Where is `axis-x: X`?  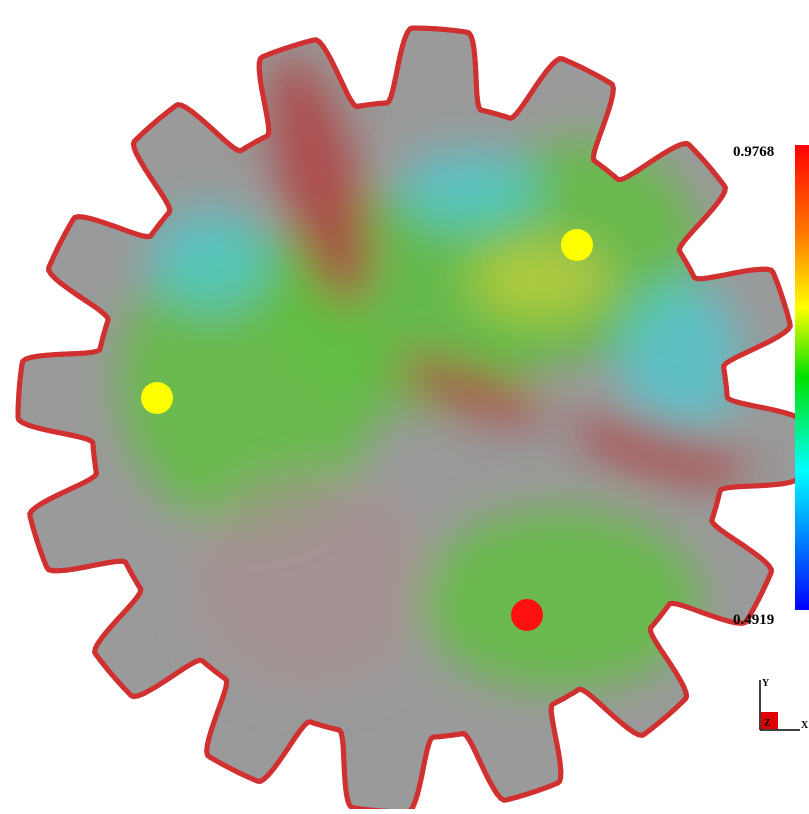 axis-x: X is located at coordinates (805, 725).